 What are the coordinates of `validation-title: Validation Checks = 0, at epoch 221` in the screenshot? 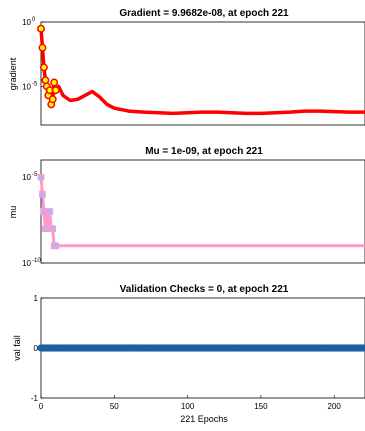 It's located at (204, 289).